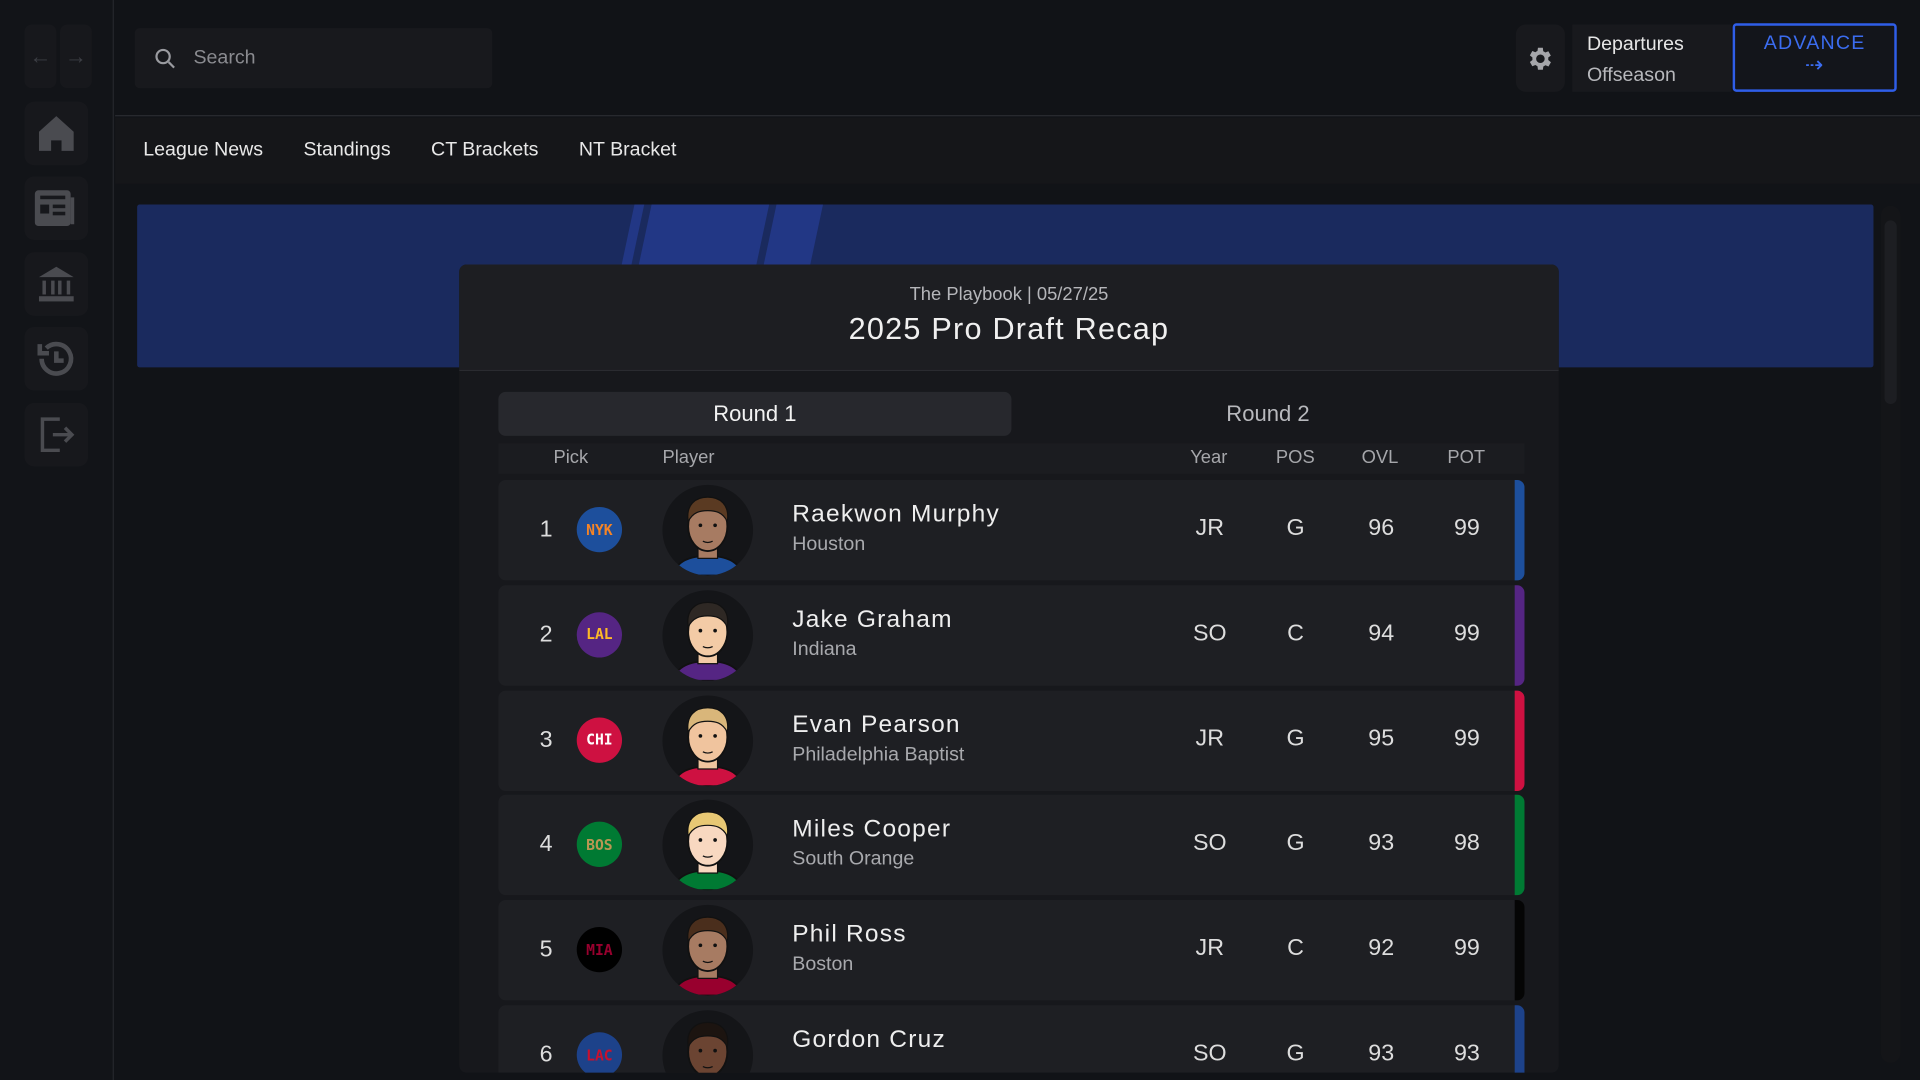 This screenshot has height=1080, width=1920. Describe the element at coordinates (546, 844) in the screenshot. I see `pick-number: 4` at that location.